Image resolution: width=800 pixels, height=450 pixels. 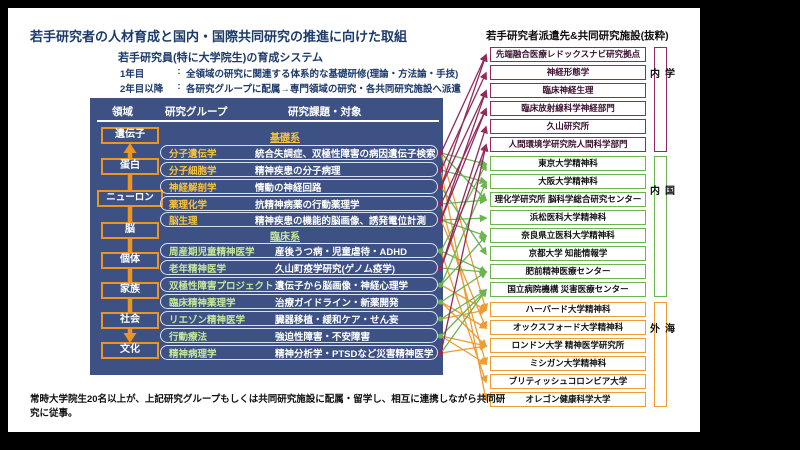 I want to click on institution-box: 臨床神経生理, so click(x=568, y=90).